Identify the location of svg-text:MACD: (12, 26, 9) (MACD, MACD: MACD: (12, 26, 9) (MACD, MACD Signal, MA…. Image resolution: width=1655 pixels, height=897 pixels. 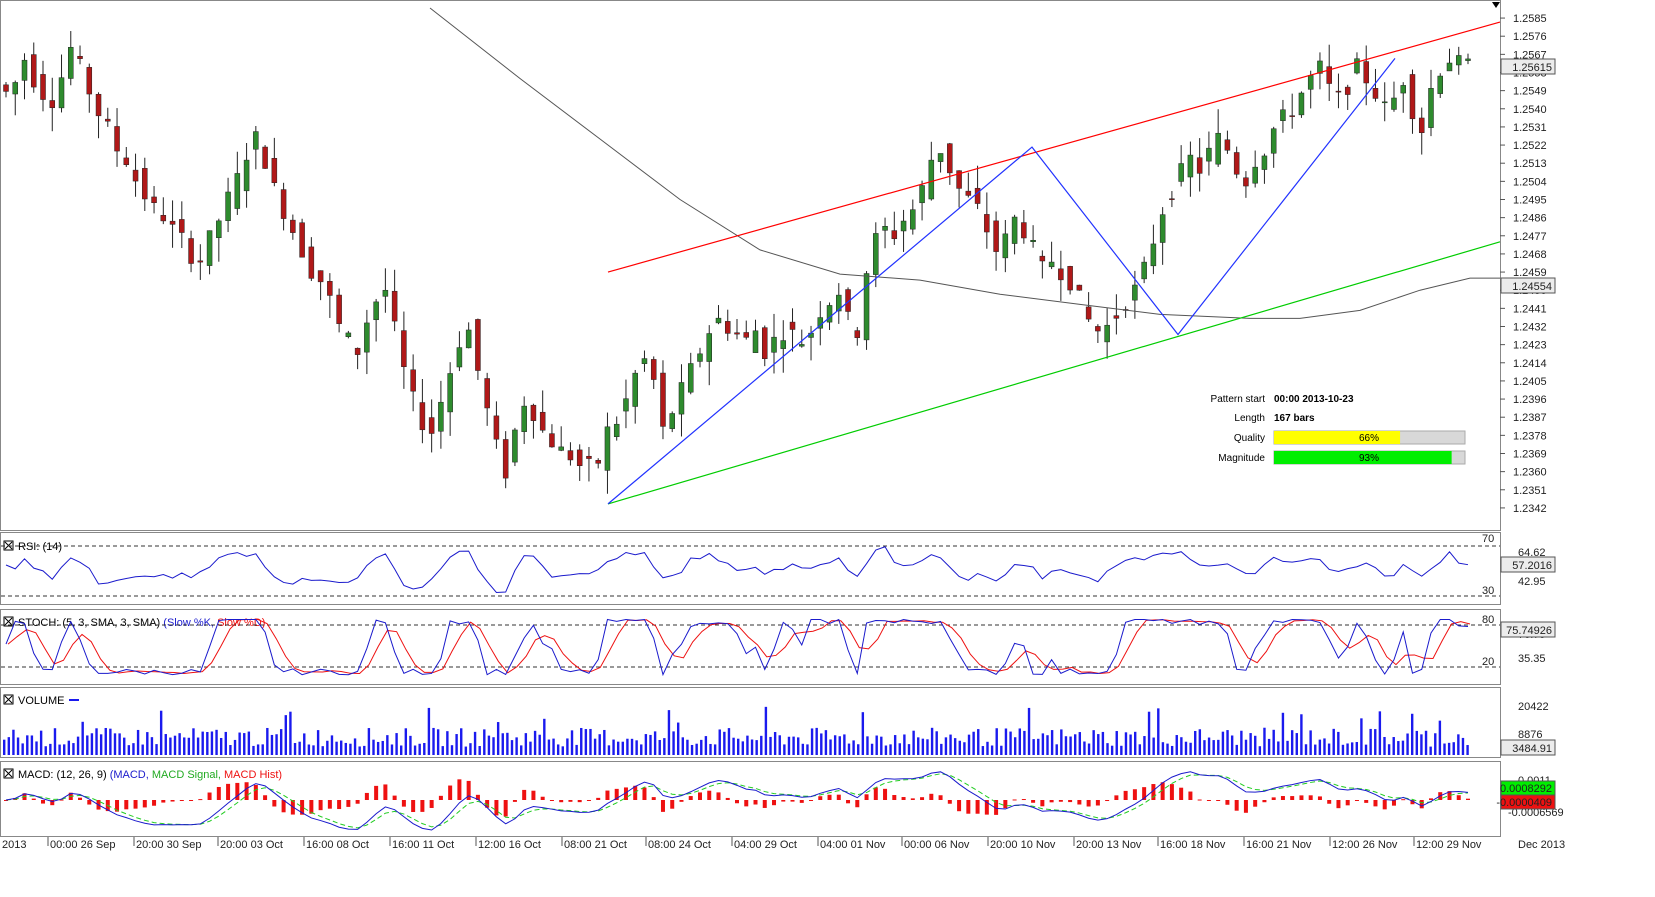
(150, 775).